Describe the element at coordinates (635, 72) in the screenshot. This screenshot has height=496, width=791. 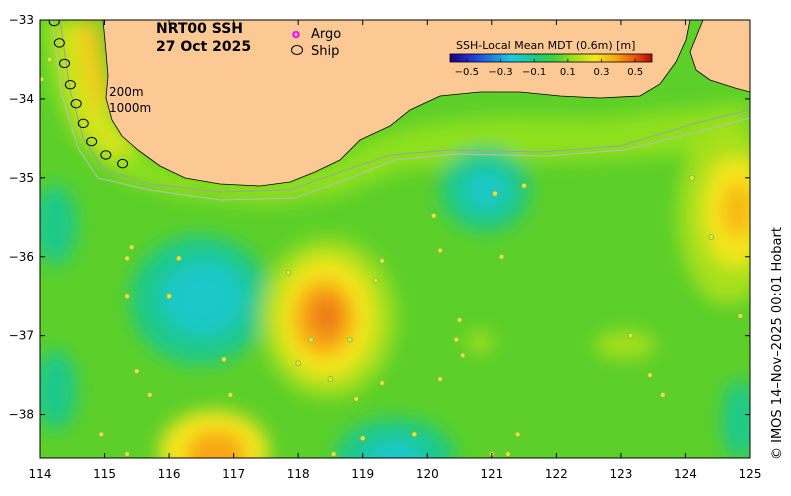
I see `colorbar-tick-label: 0.5` at that location.